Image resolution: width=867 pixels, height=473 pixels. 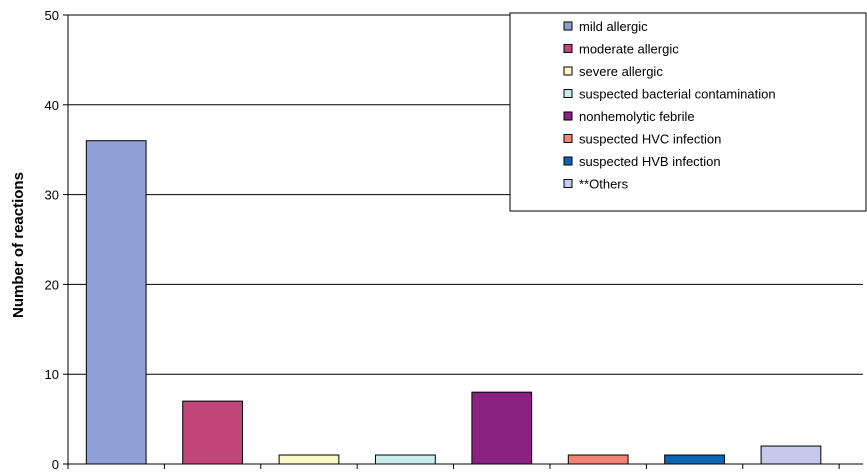 I want to click on y-tick-label: 30, so click(x=52, y=195).